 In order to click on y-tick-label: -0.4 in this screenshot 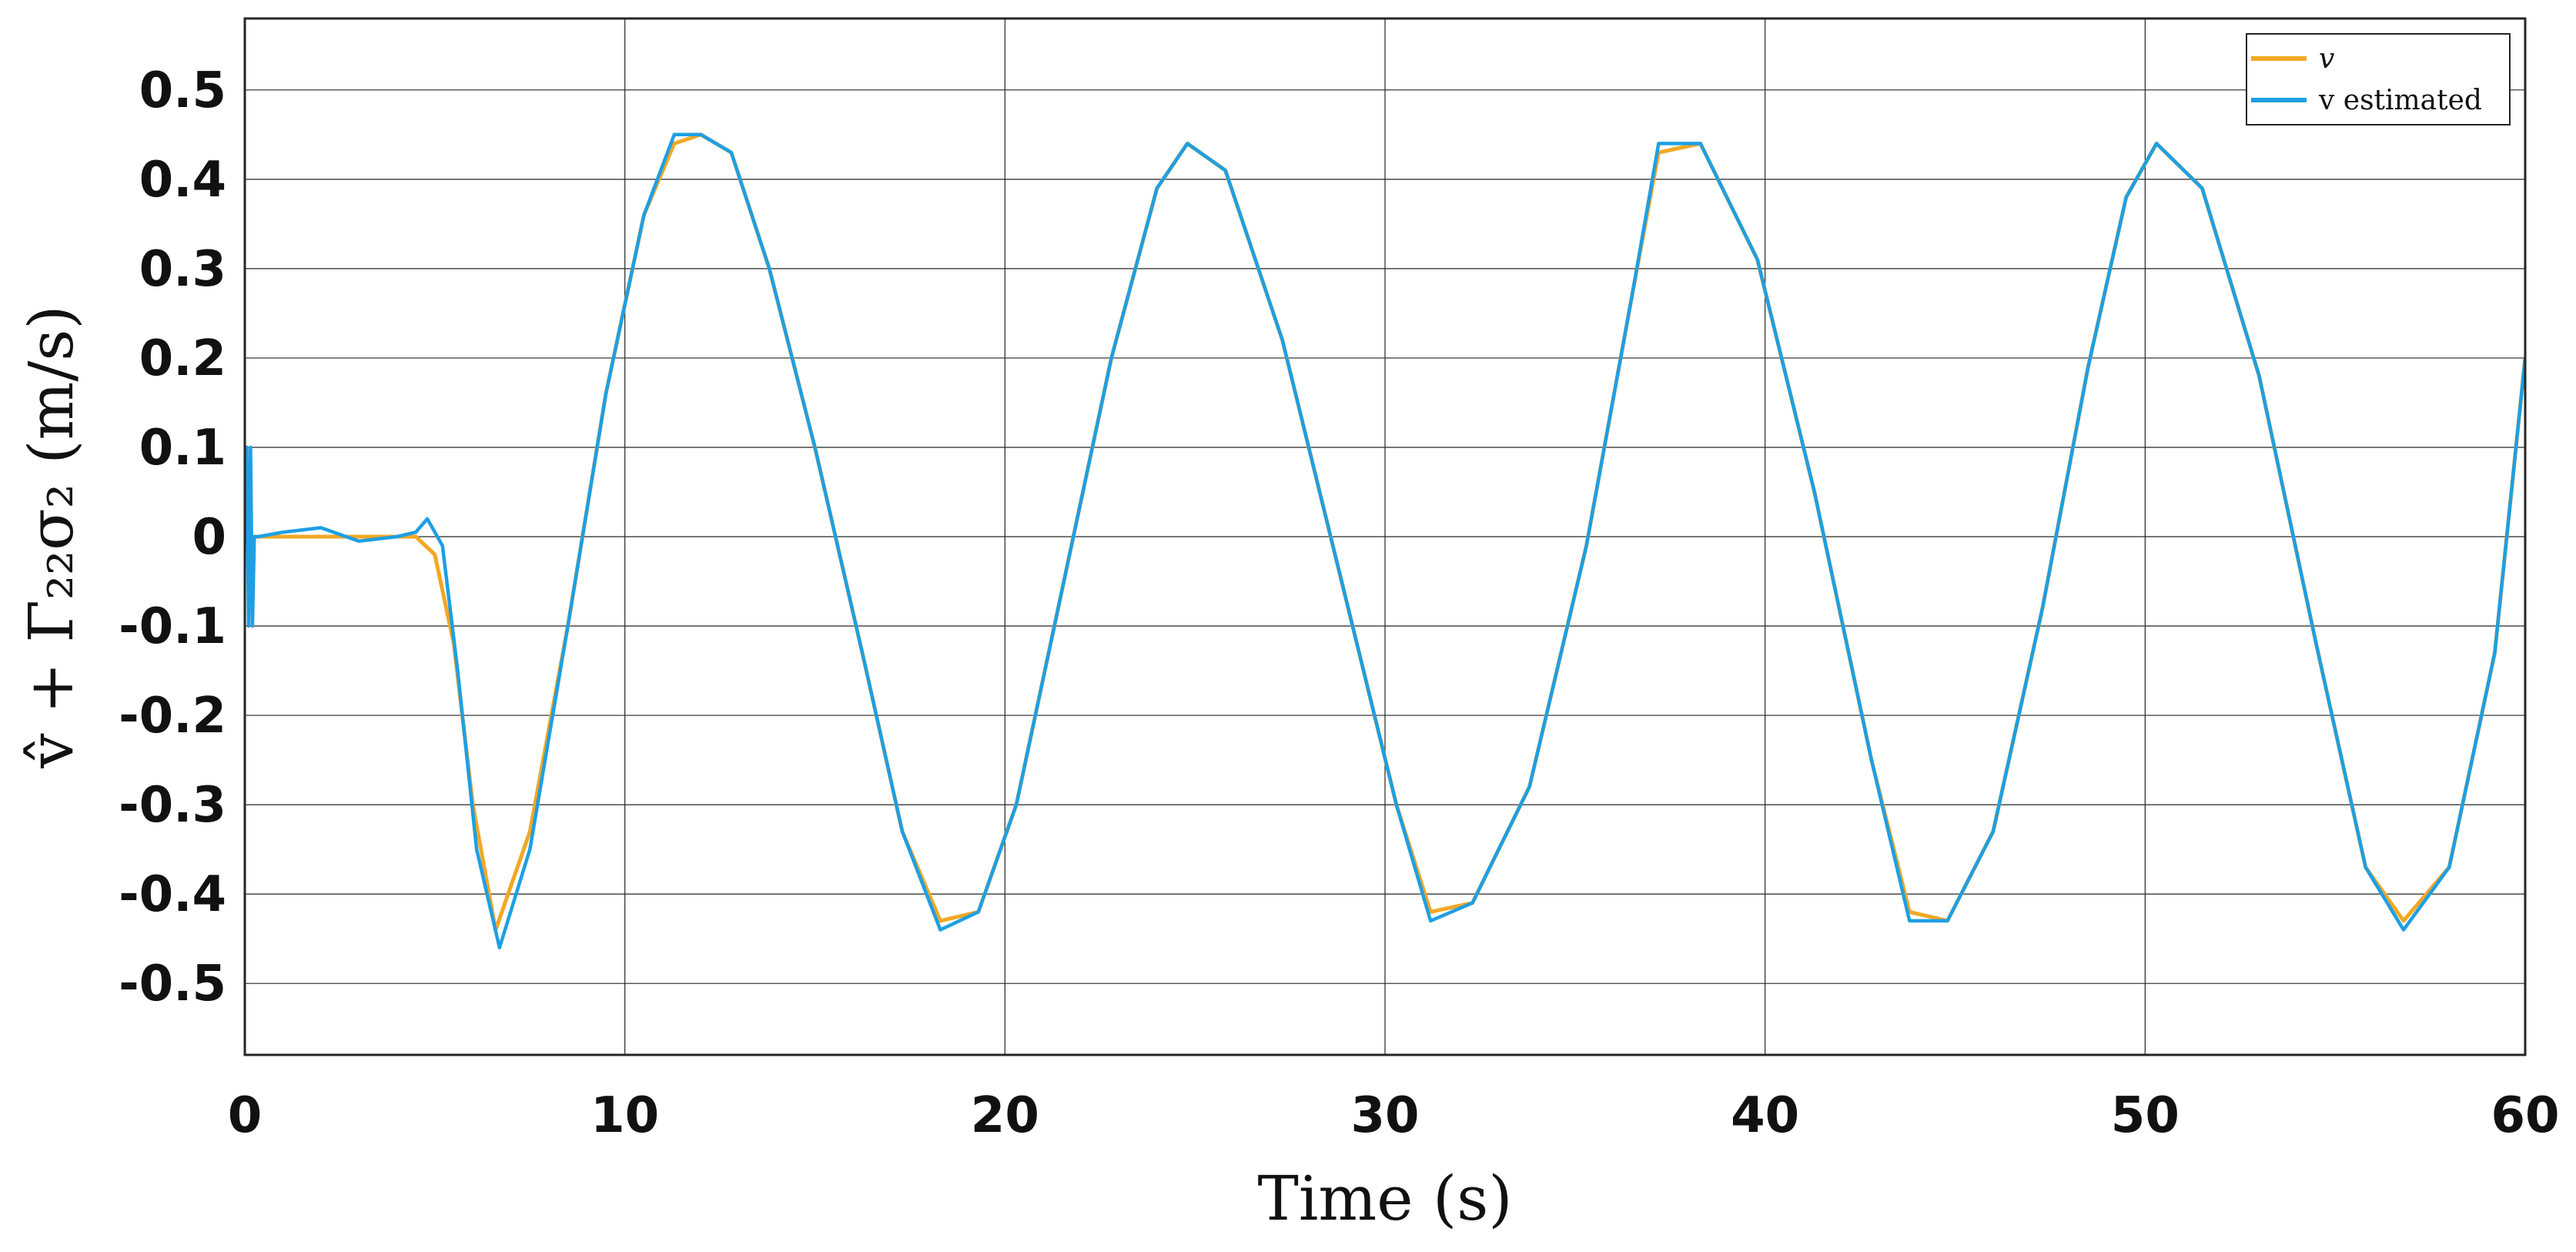, I will do `click(173, 894)`.